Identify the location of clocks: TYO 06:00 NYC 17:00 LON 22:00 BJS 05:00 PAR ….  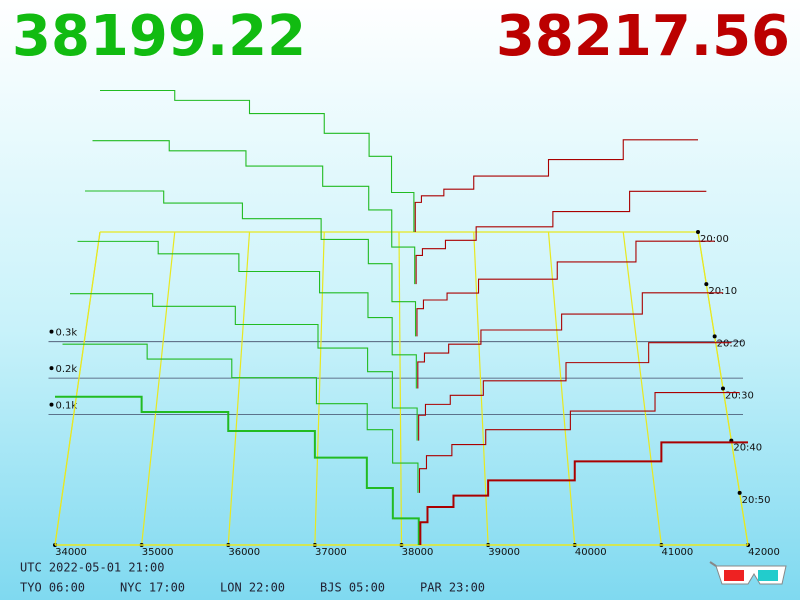
(252, 588).